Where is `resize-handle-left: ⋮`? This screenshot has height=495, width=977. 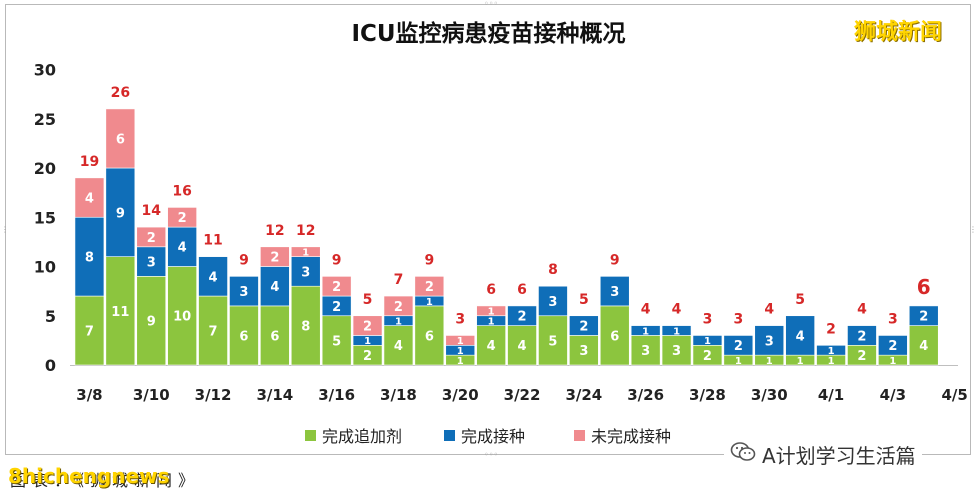 resize-handle-left: ⋮ is located at coordinates (5, 229).